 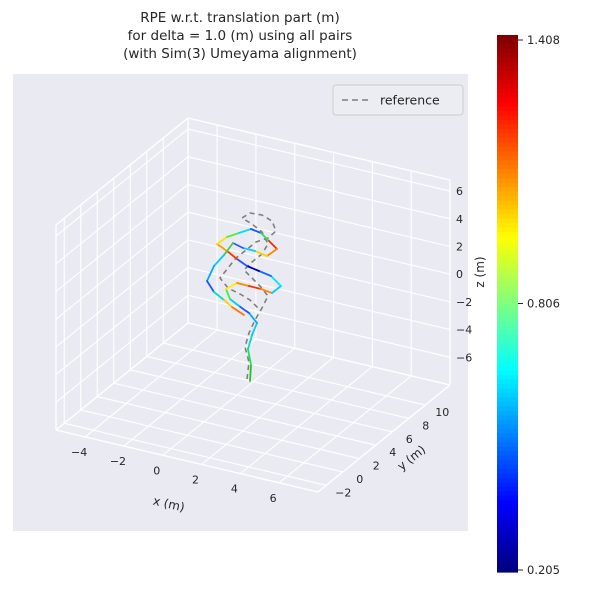 What do you see at coordinates (464, 330) in the screenshot?
I see `z-tick-label: −4` at bounding box center [464, 330].